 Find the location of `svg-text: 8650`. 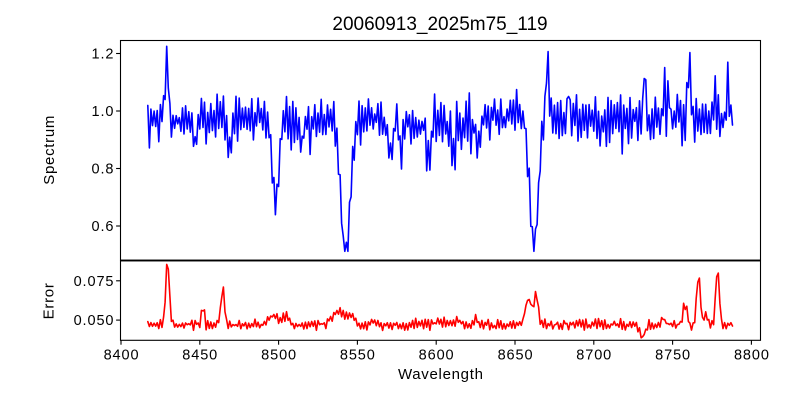

svg-text: 8650 is located at coordinates (516, 356).